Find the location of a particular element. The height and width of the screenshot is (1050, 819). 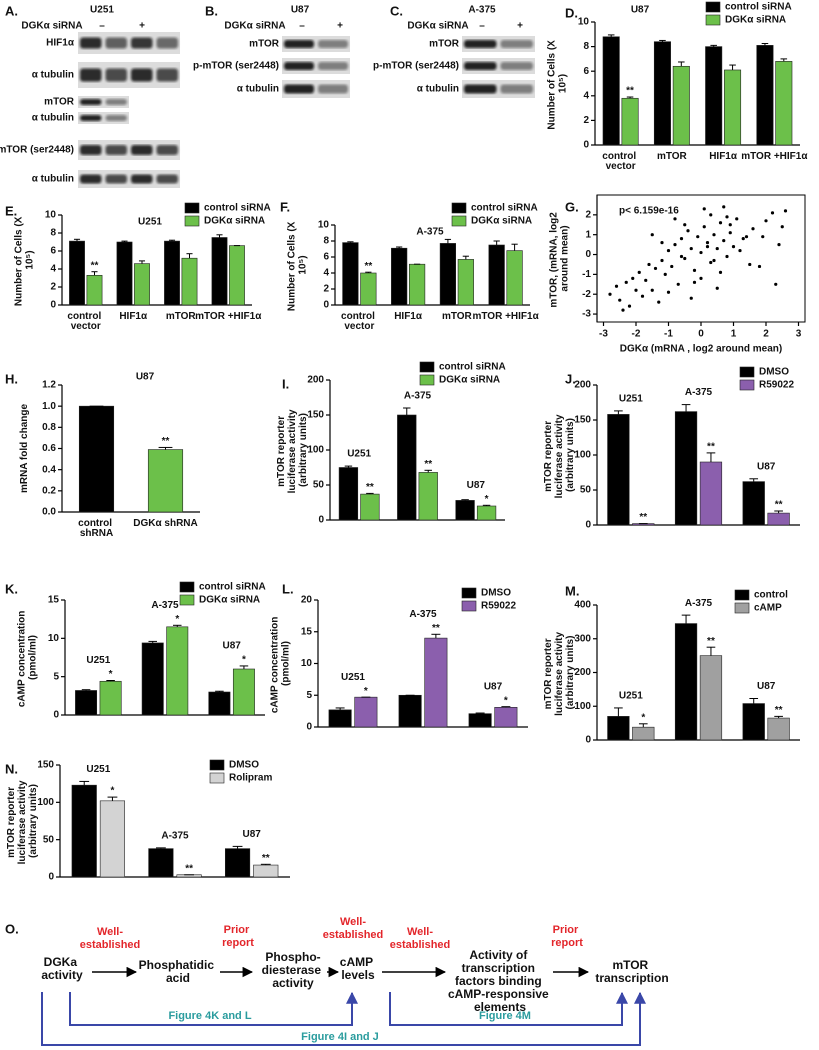

text-line: report is located at coordinates (238, 943).